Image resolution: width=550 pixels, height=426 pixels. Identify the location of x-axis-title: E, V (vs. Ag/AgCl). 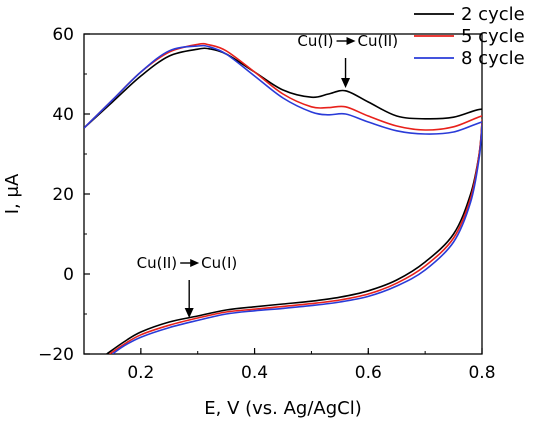
(282, 408).